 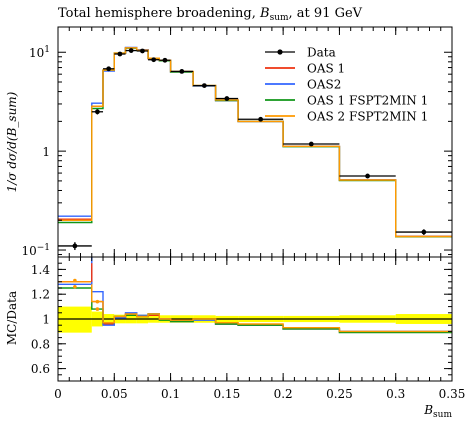 I want to click on chart-title-symbol: B, so click(x=264, y=13).